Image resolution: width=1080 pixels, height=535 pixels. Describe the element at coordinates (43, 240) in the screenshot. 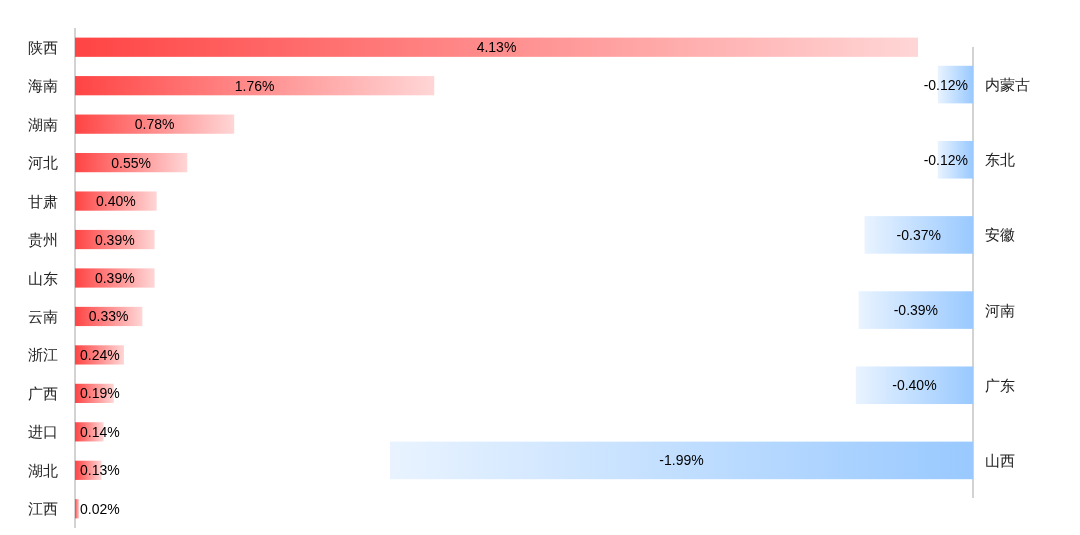

I see `y-tick-label: 贵州` at that location.